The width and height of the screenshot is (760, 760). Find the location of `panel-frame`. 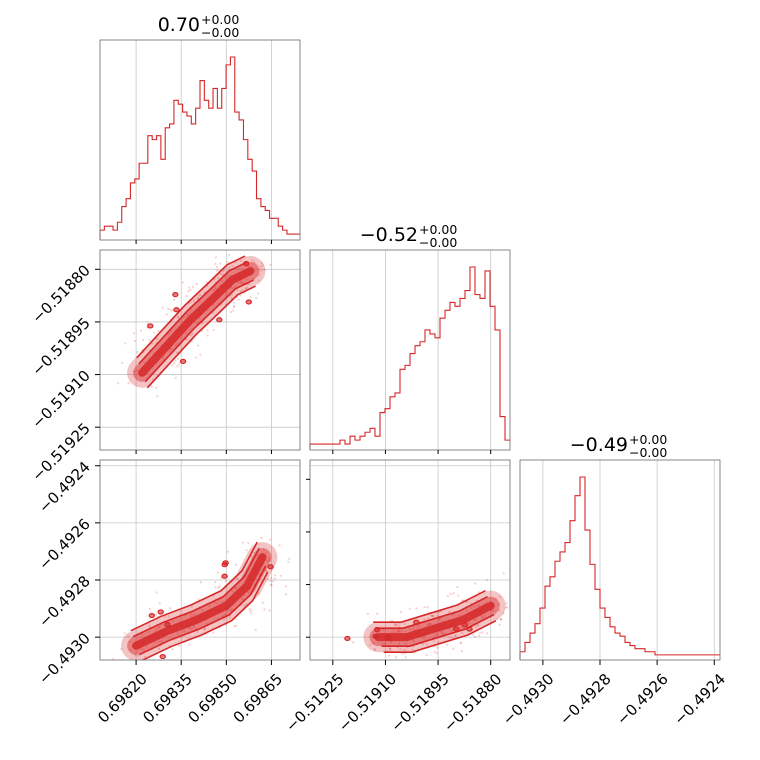

panel-frame is located at coordinates (620, 560).